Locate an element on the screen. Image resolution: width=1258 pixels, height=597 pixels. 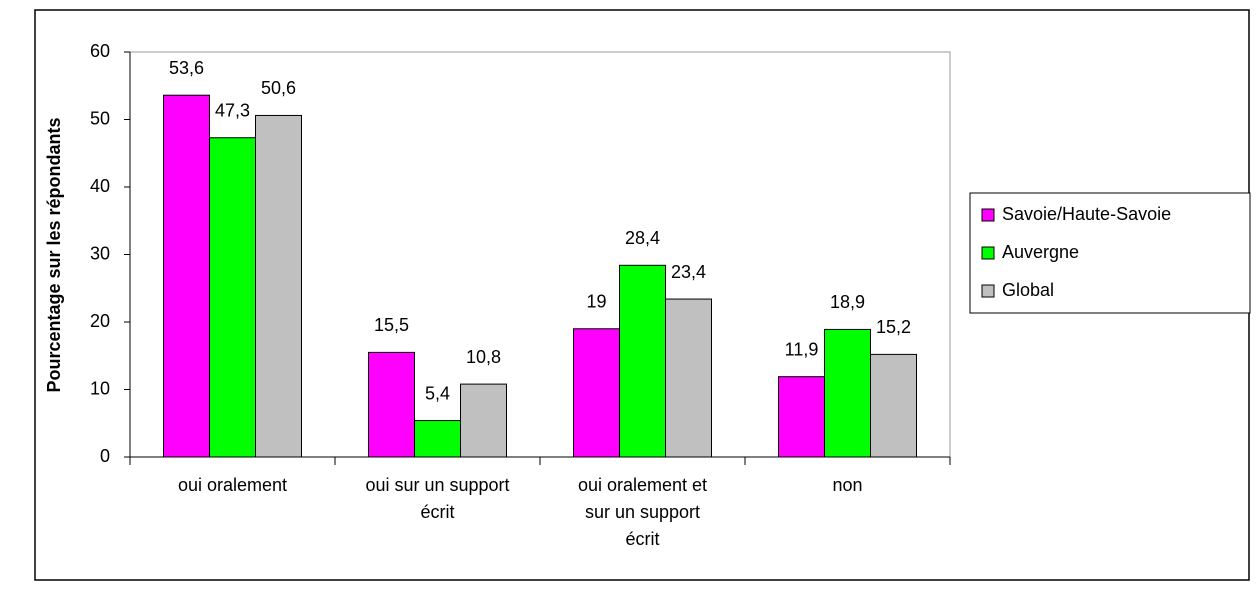
value-label: 23,4 is located at coordinates (688, 272).